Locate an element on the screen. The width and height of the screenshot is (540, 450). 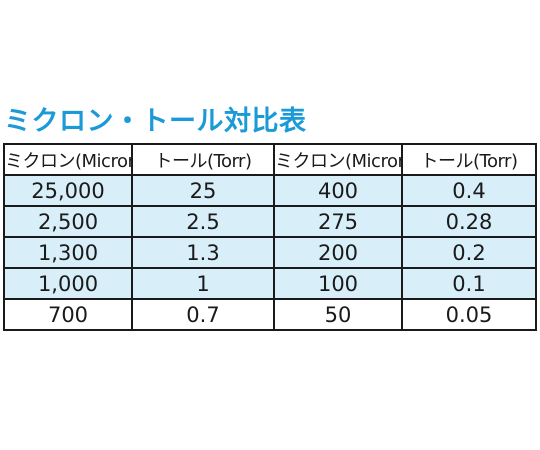
cell-torr: 1 is located at coordinates (203, 283).